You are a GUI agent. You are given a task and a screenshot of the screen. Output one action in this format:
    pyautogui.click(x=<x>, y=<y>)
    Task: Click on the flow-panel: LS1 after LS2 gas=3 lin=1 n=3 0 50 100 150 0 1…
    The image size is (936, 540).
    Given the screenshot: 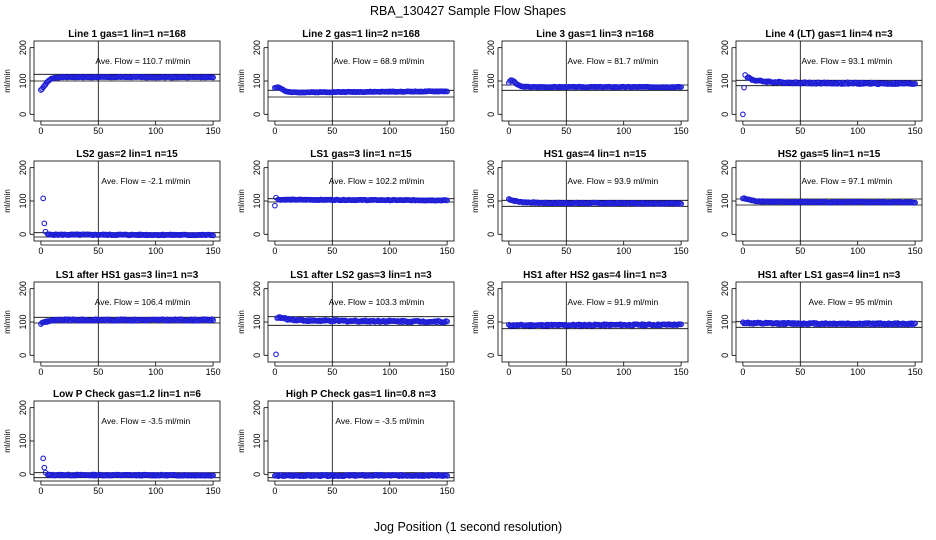 What is the action you would take?
    pyautogui.click(x=346, y=323)
    